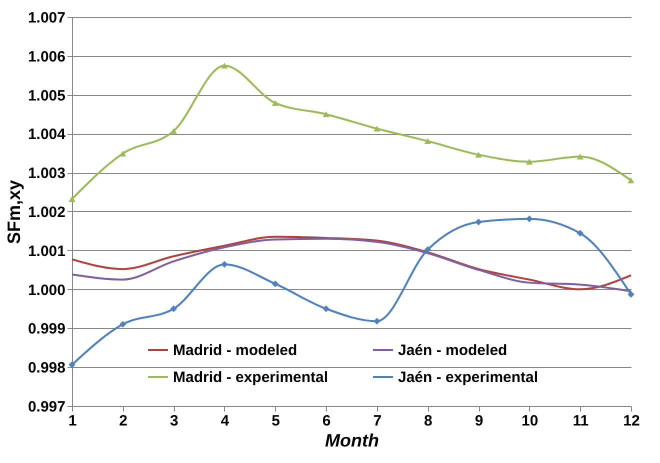 Image resolution: width=660 pixels, height=463 pixels. What do you see at coordinates (530, 421) in the screenshot?
I see `x-tick-label: 10` at bounding box center [530, 421].